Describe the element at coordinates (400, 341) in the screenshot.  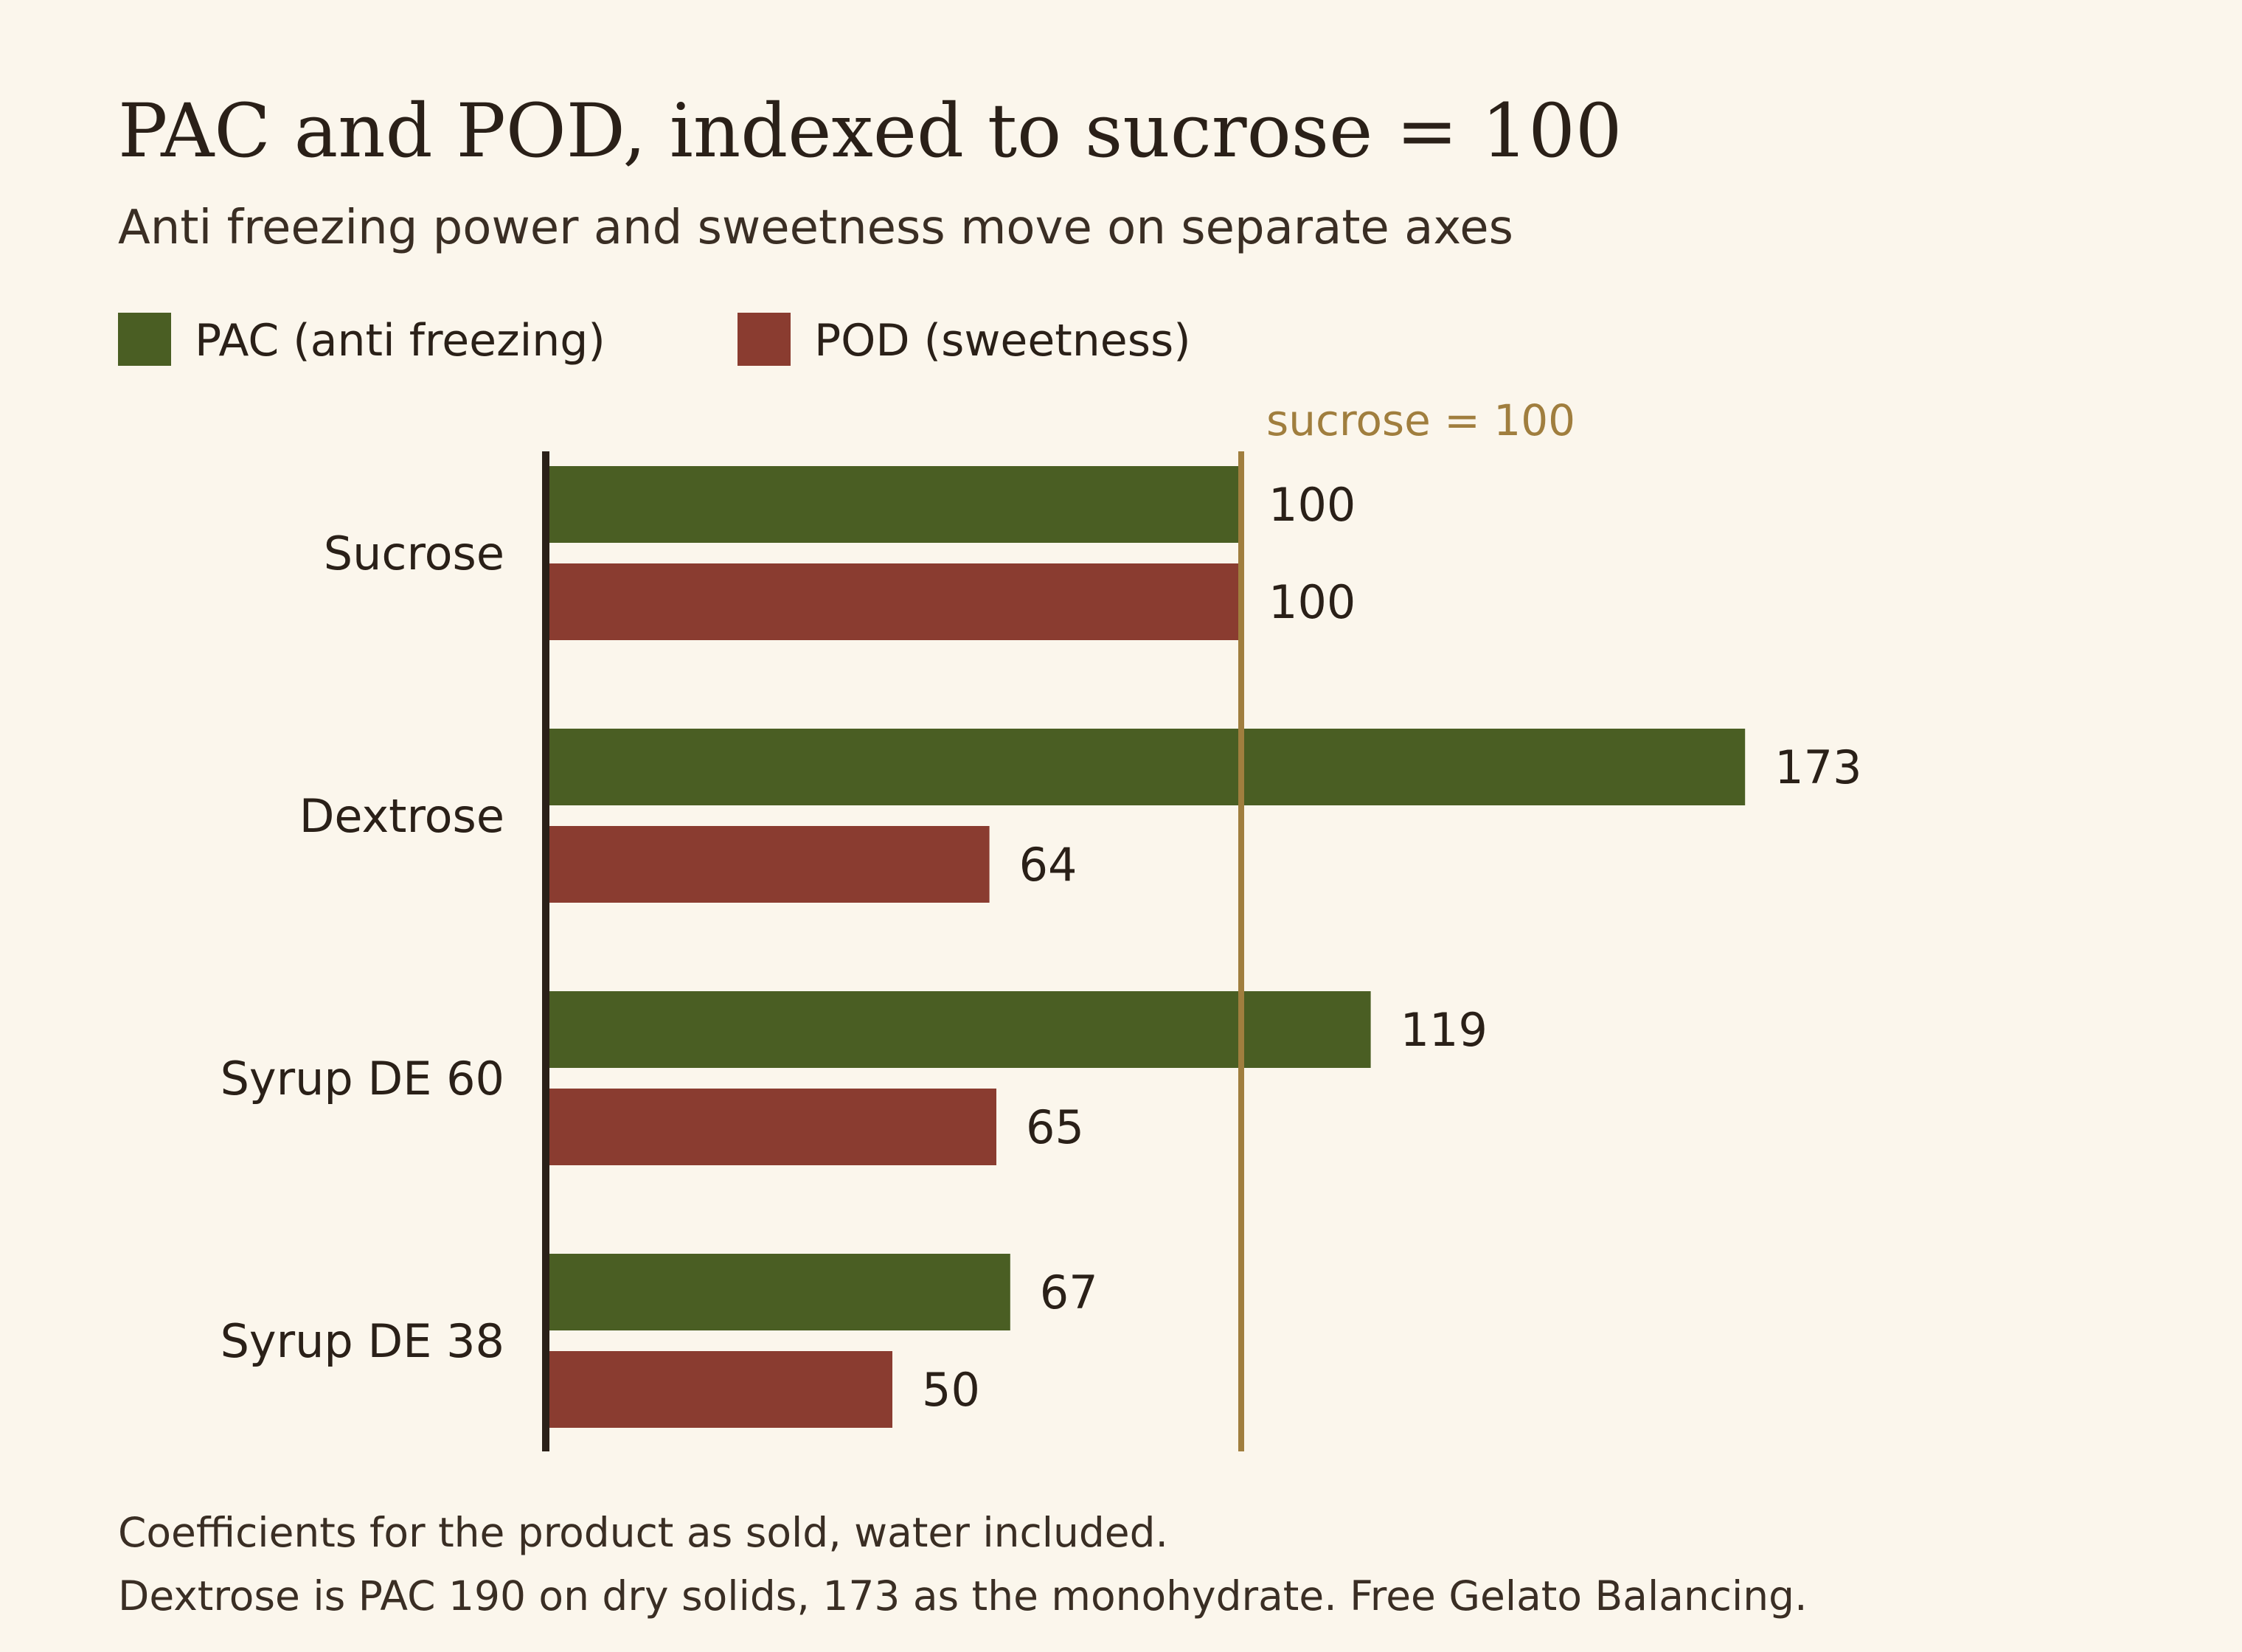
I see `legend-label-pac-anti-freezing: PAC (anti freezing)` at that location.